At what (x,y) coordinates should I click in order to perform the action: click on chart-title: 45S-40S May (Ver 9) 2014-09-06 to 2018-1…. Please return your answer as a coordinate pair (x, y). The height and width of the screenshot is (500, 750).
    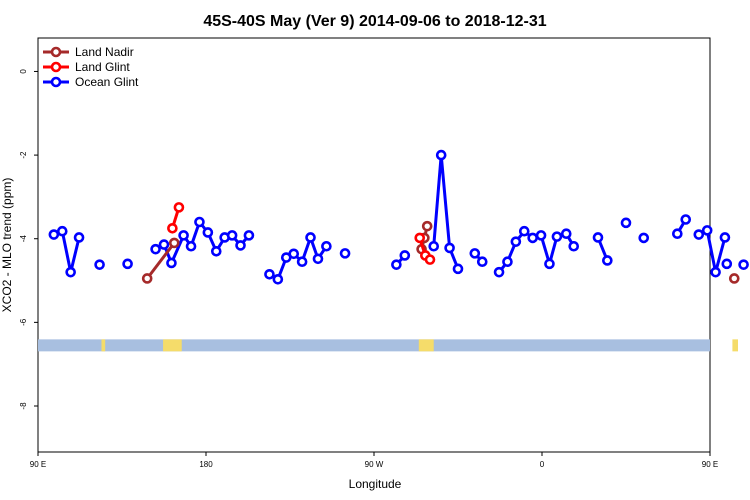
    Looking at the image, I should click on (374, 21).